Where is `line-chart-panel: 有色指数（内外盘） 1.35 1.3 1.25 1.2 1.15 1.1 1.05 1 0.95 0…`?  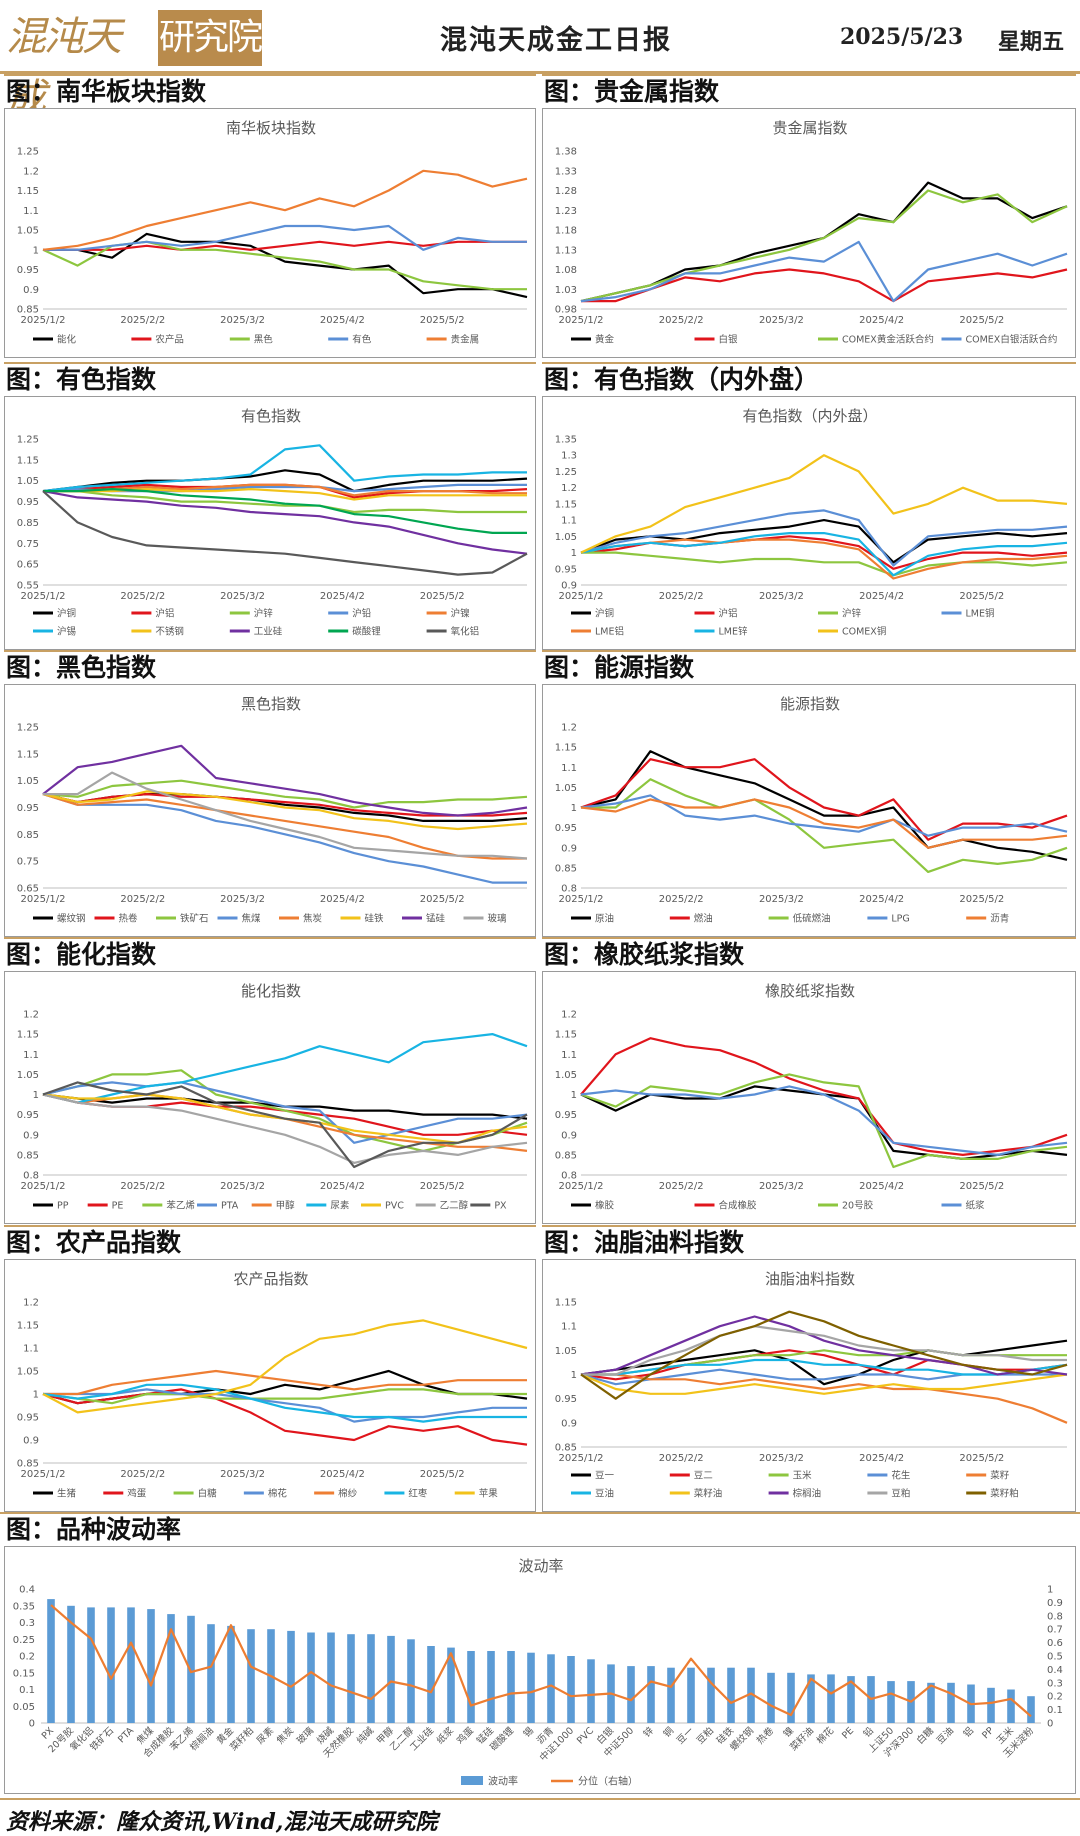
line-chart-panel: 有色指数（内外盘） 1.35 1.3 1.25 1.2 1.15 1.1 1.05 1 0.95 0… is located at coordinates (809, 523).